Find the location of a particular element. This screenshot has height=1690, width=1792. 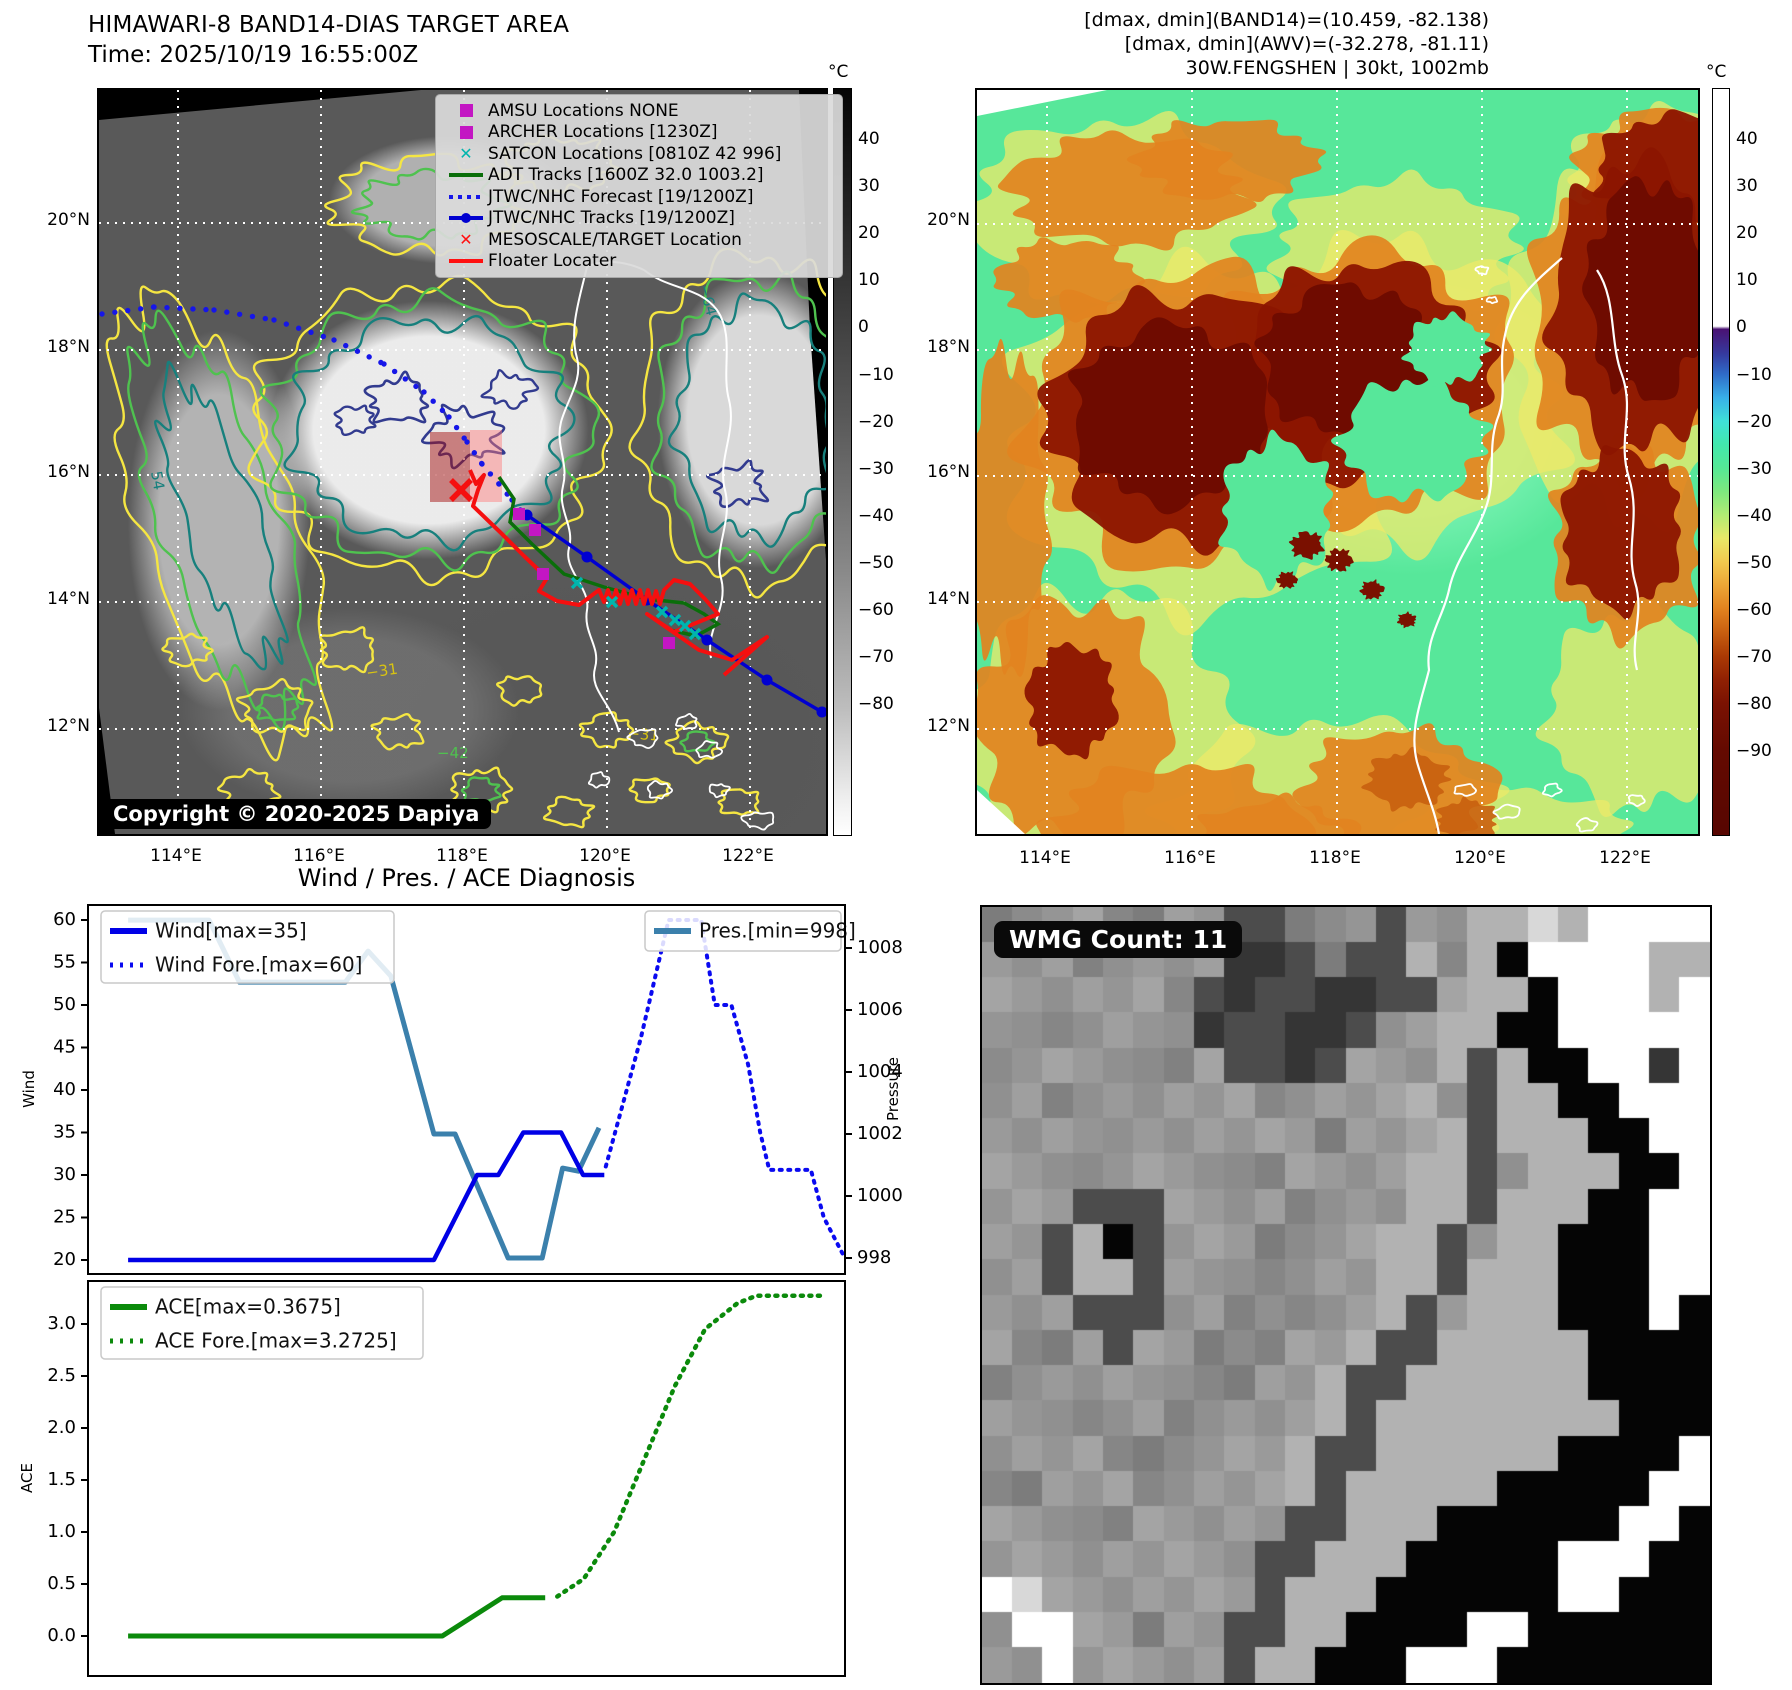

band14-lat-label: 16°N is located at coordinates (68, 472).